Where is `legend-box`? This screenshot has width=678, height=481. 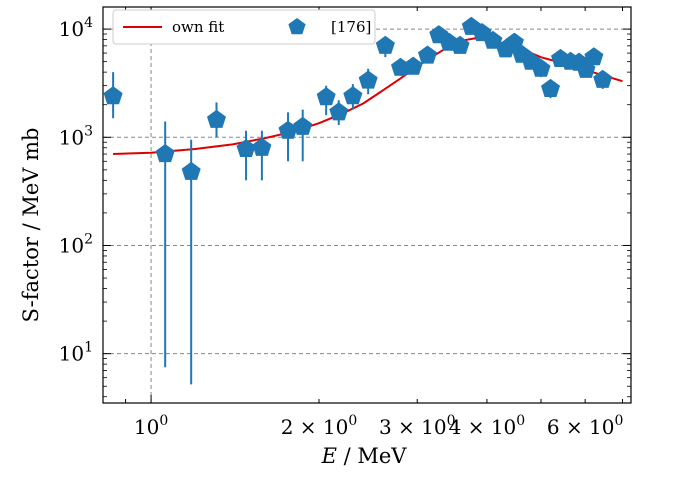 legend-box is located at coordinates (244, 27).